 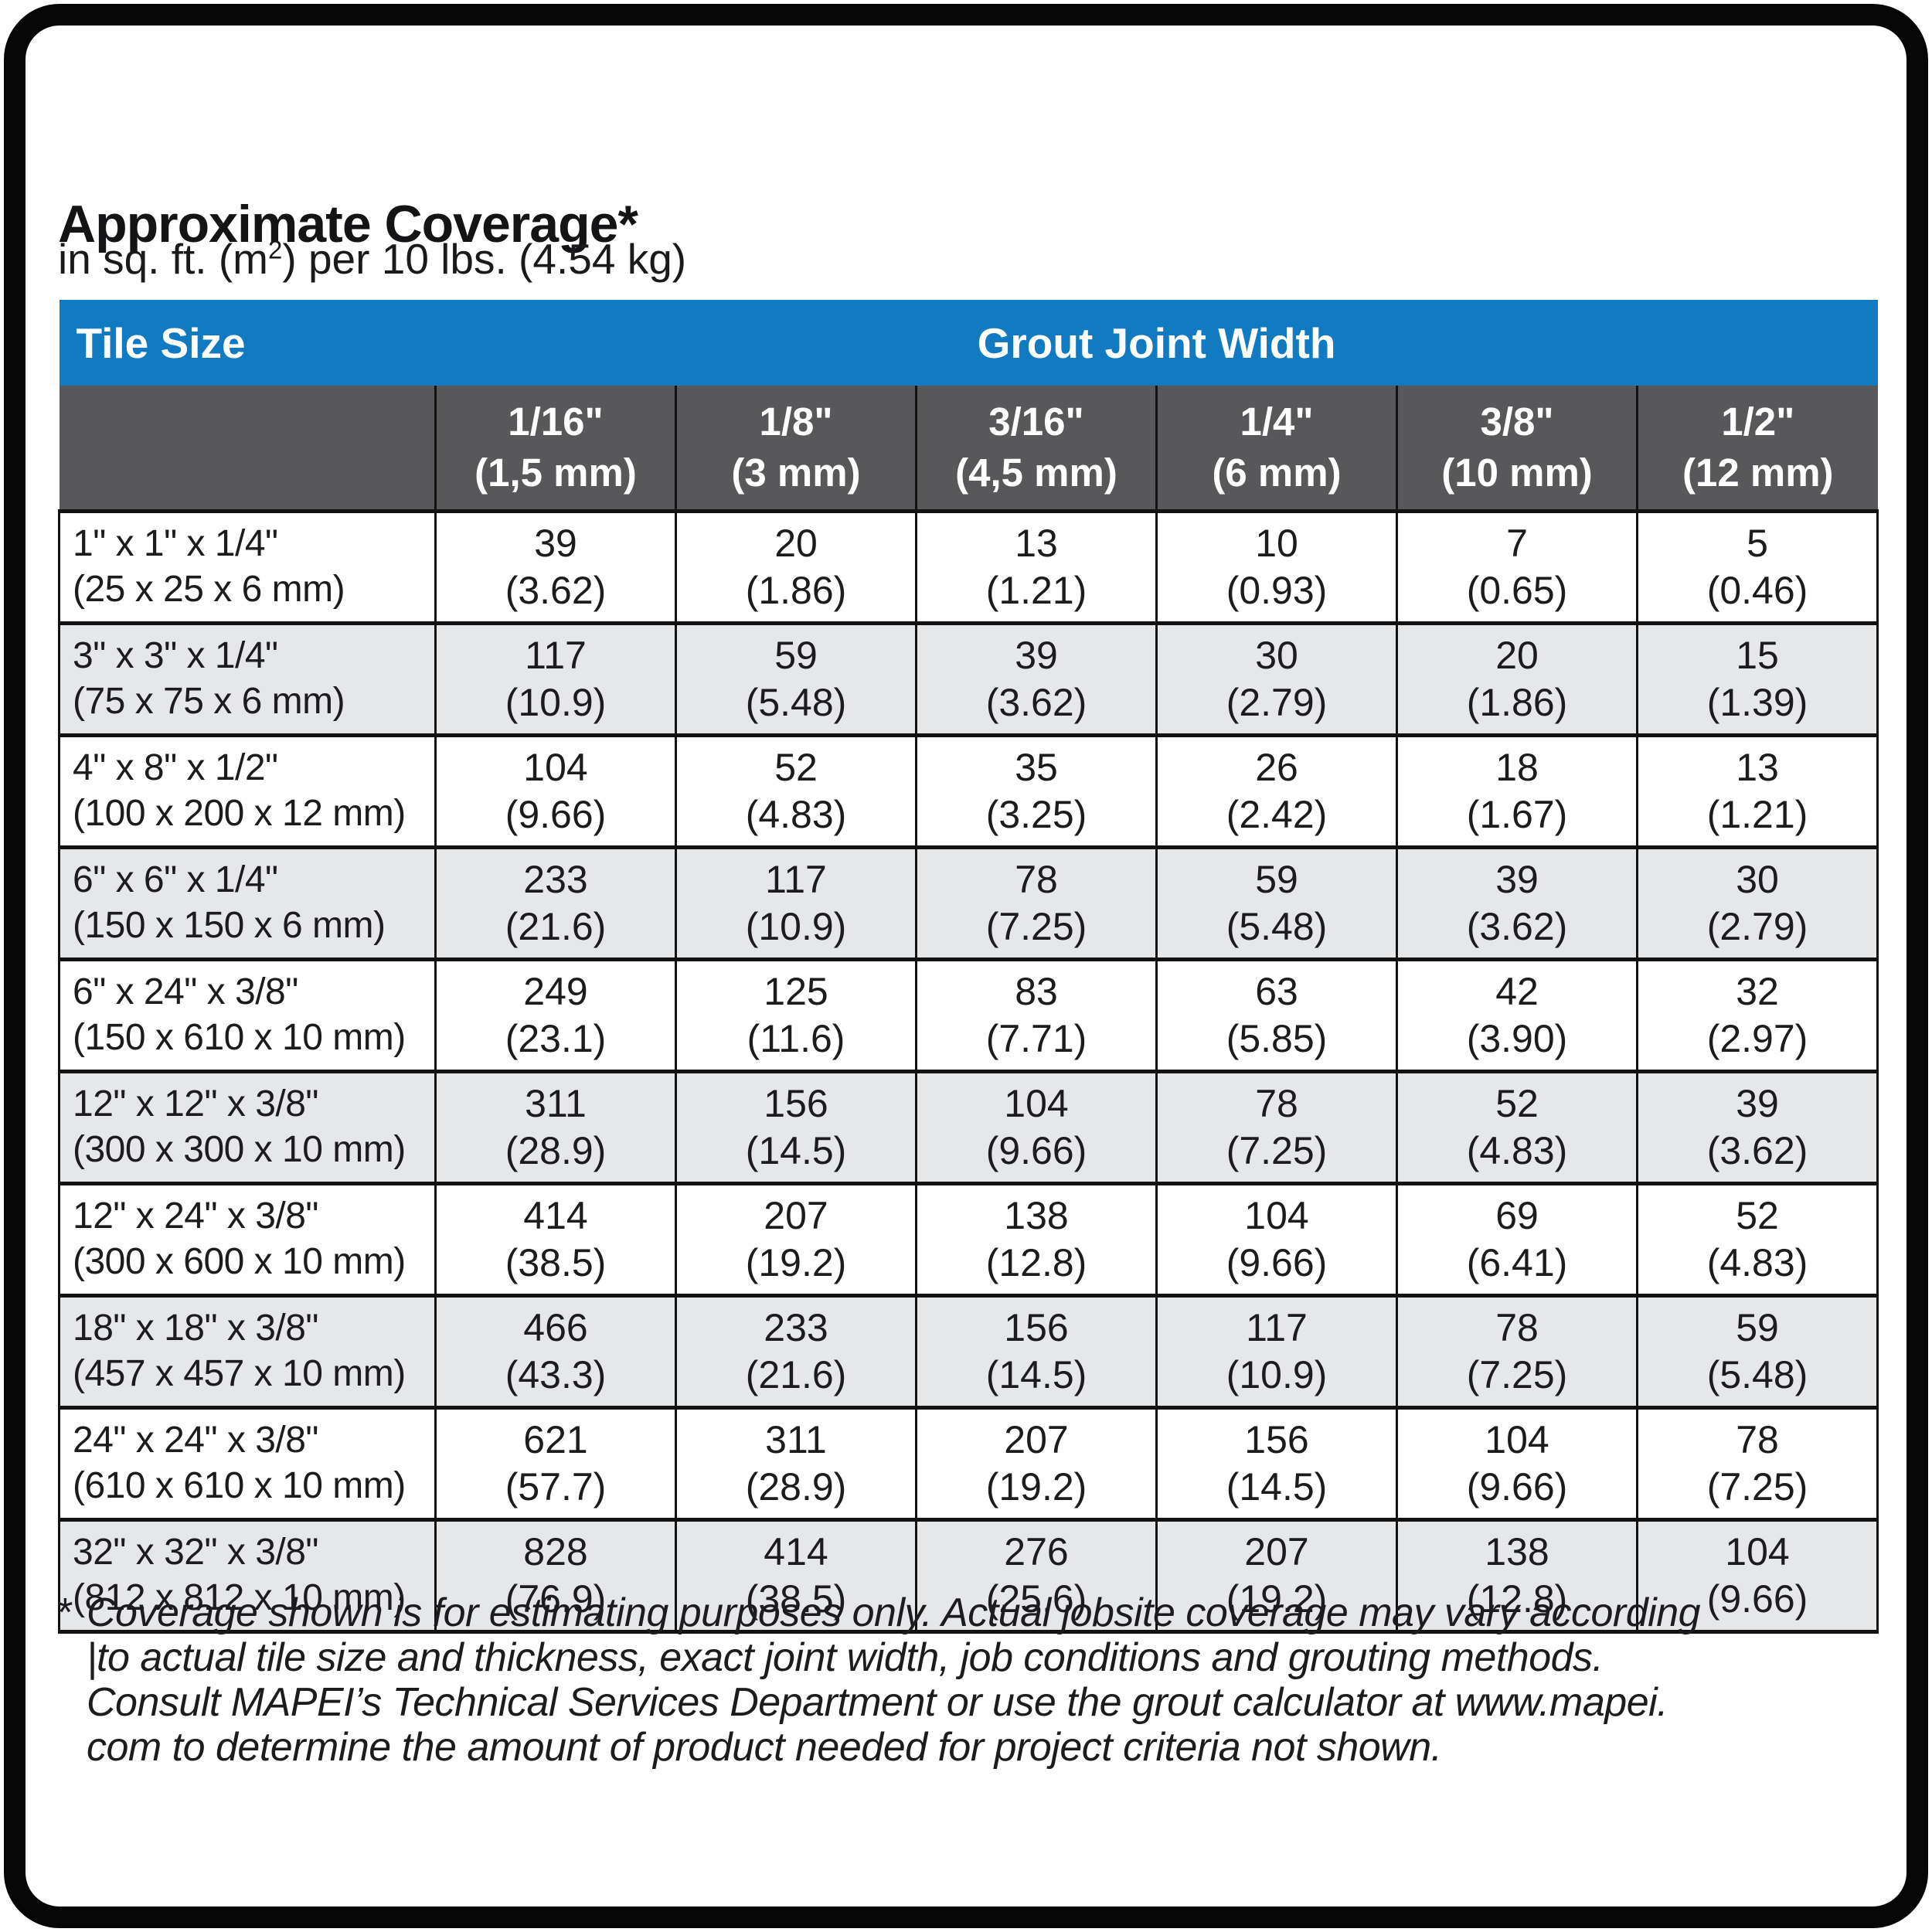 What do you see at coordinates (796, 450) in the screenshot?
I see `grout-width-column-header: 1/8" (3 mm)` at bounding box center [796, 450].